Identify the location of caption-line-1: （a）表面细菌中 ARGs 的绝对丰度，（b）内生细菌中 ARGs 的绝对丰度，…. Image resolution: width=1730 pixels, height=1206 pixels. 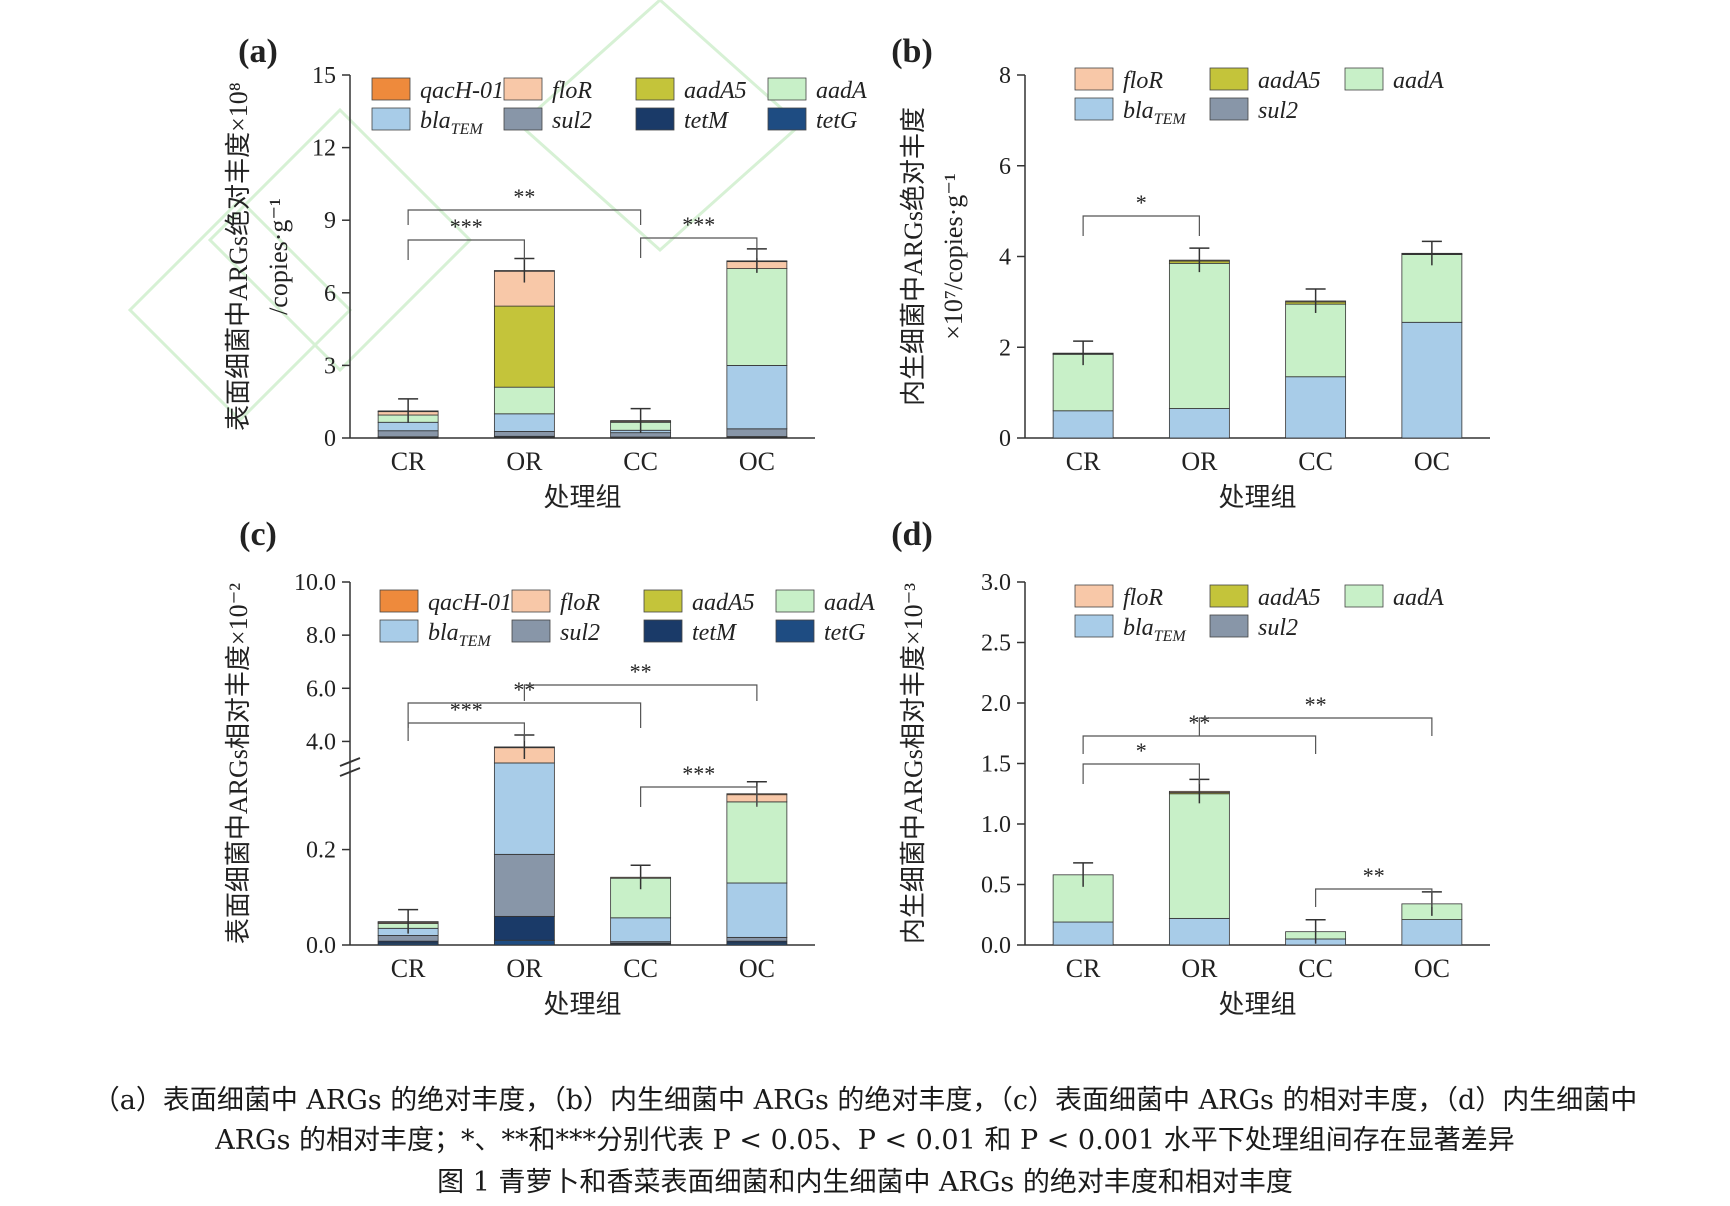
(865, 1100).